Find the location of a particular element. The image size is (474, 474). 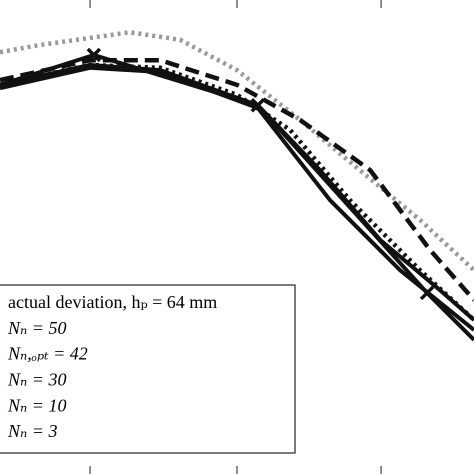

legend-label: Nₙ,ₒₚₜ = 42 is located at coordinates (47, 354).